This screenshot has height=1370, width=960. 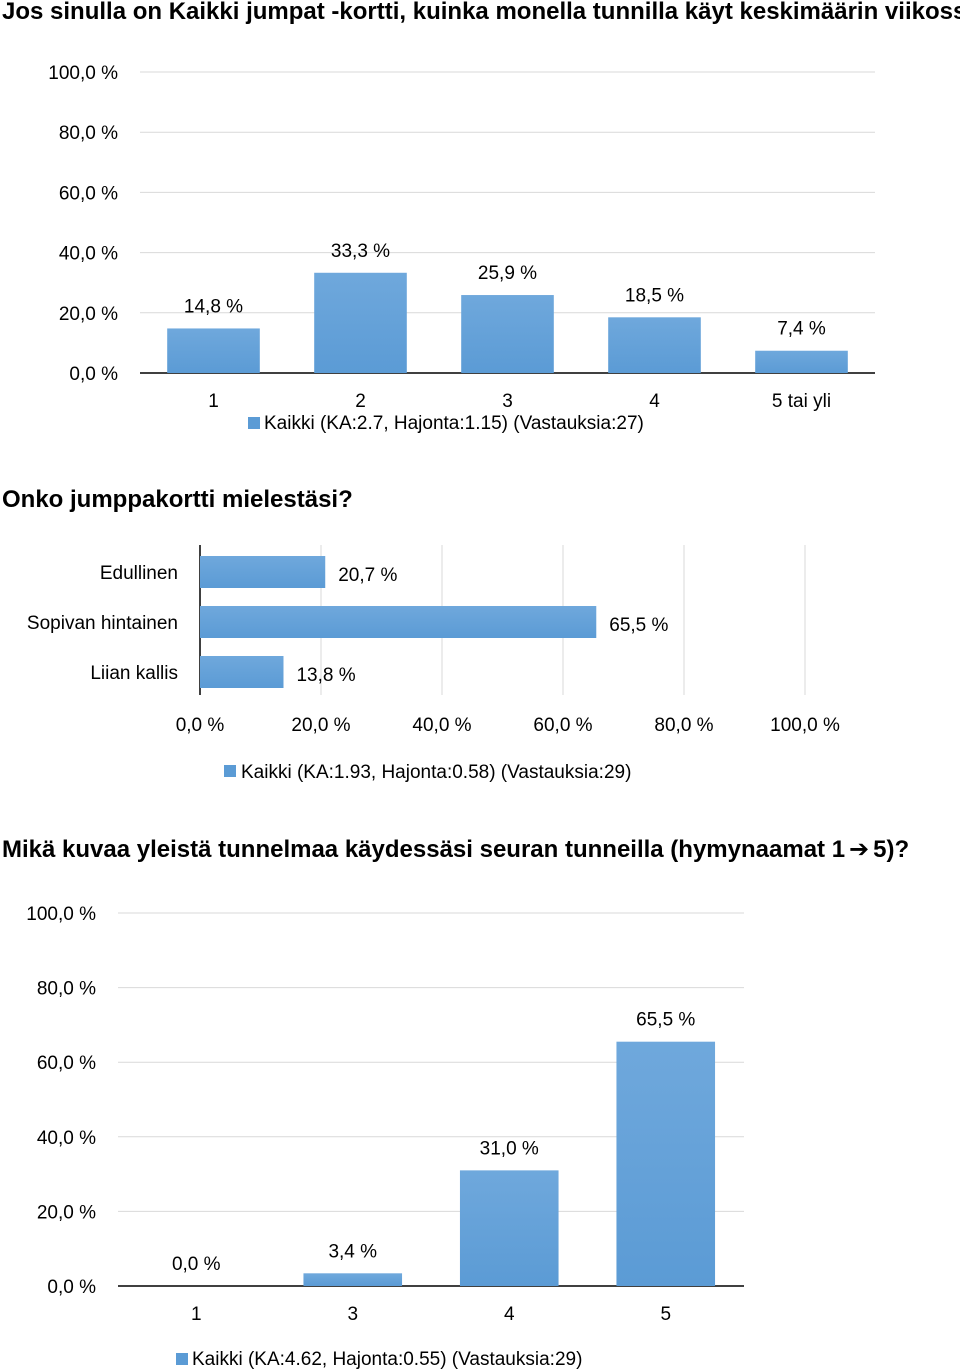 What do you see at coordinates (352, 1251) in the screenshot?
I see `bar-value-label: 3,4 %` at bounding box center [352, 1251].